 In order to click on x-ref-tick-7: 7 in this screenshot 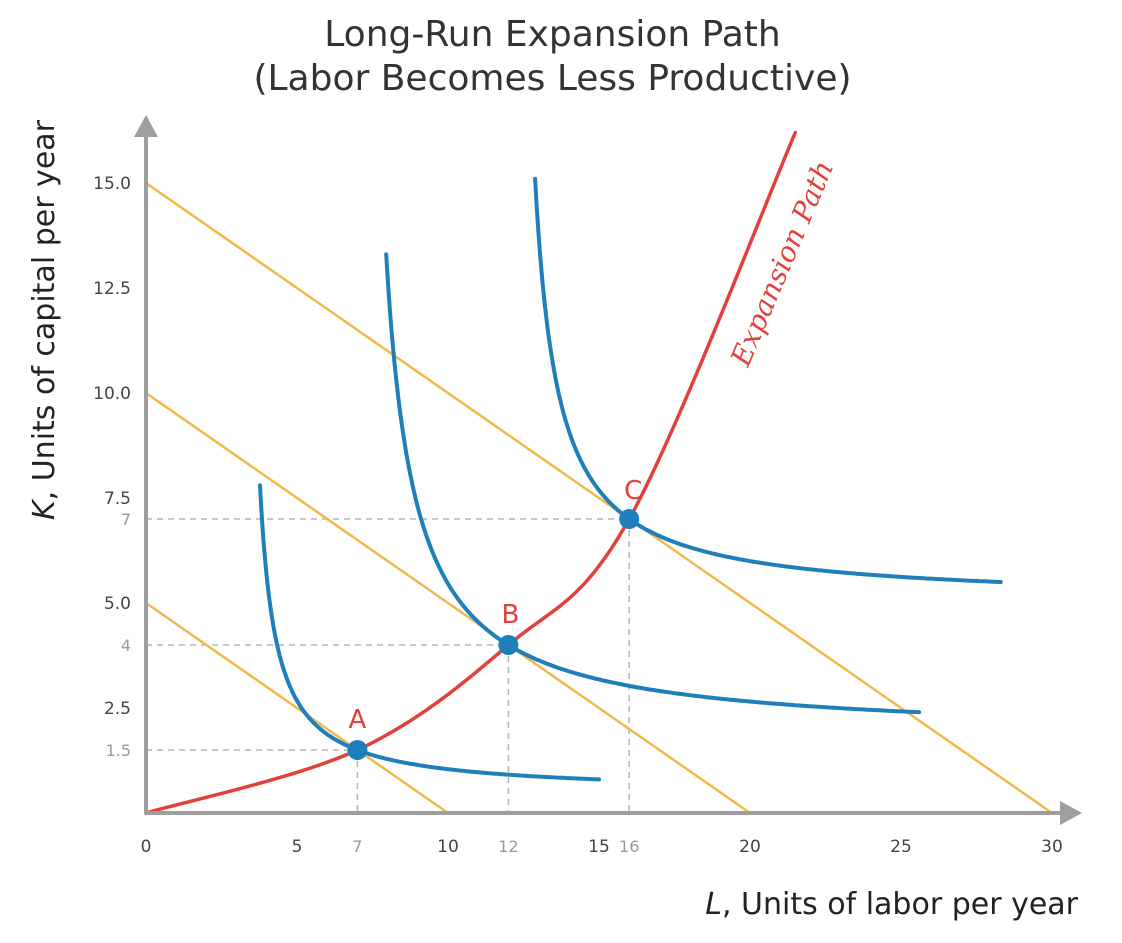, I will do `click(357, 846)`.